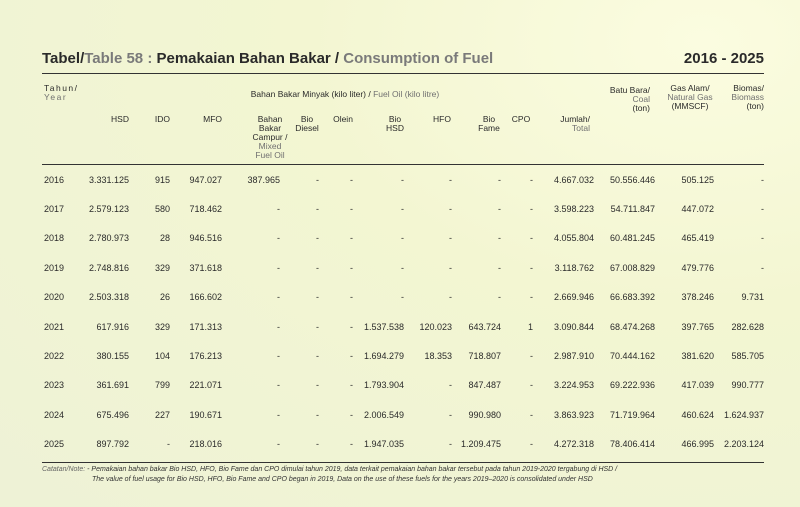 This screenshot has width=800, height=507. Describe the element at coordinates (61, 93) in the screenshot. I see `header-year: Tahun/ Year` at that location.